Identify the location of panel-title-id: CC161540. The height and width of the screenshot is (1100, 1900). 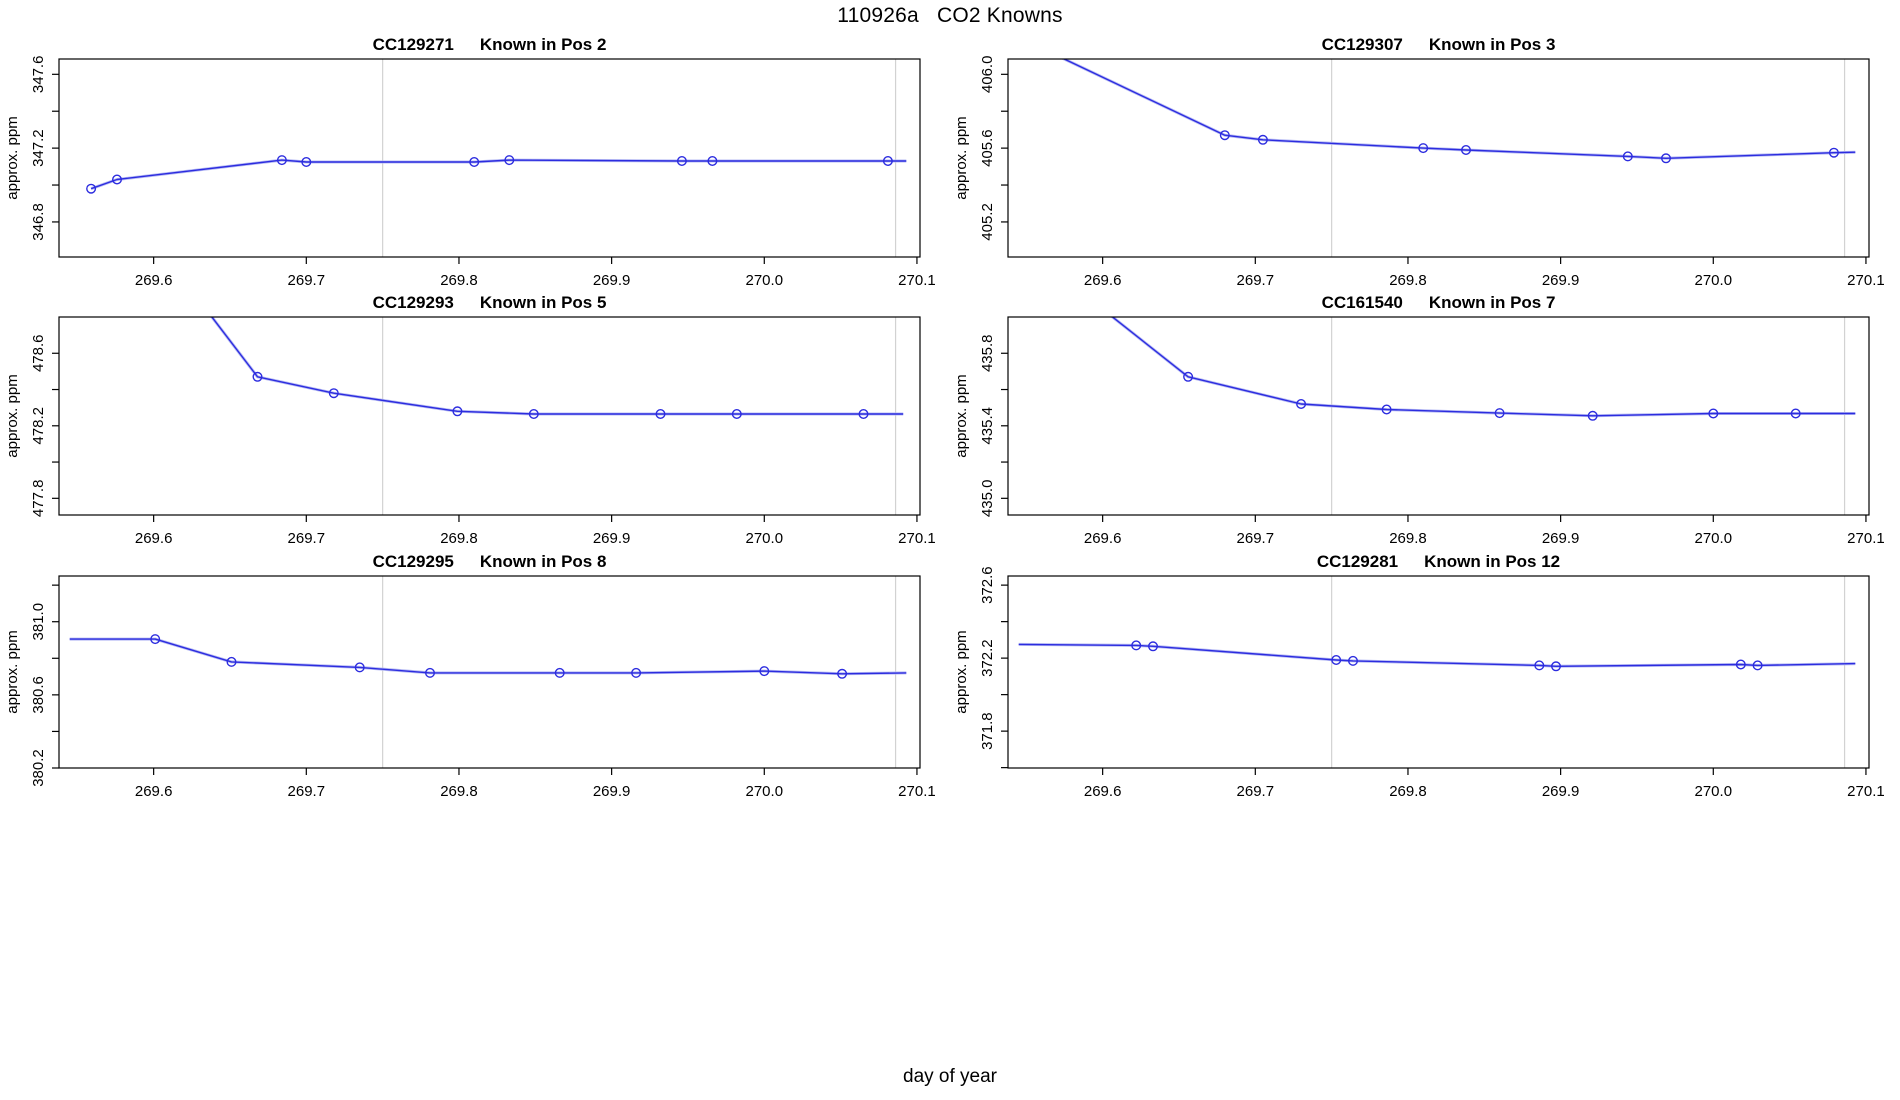
(1362, 302).